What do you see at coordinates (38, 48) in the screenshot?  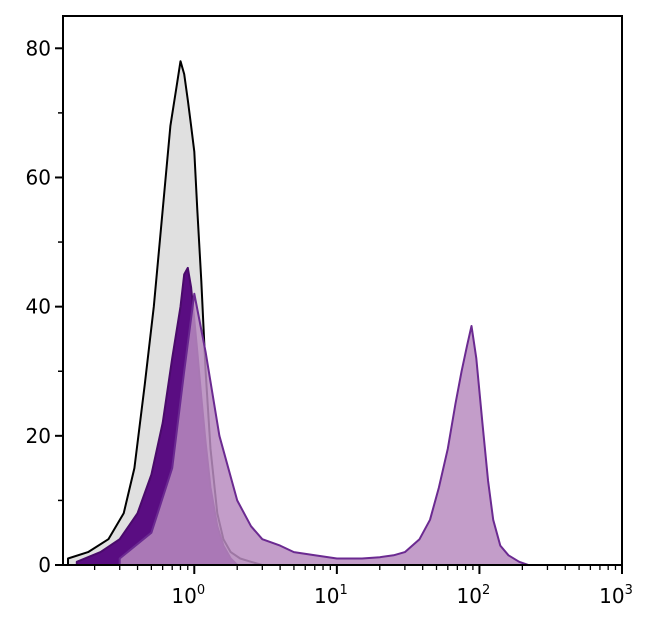 I see `y-tick-label-80: 80` at bounding box center [38, 48].